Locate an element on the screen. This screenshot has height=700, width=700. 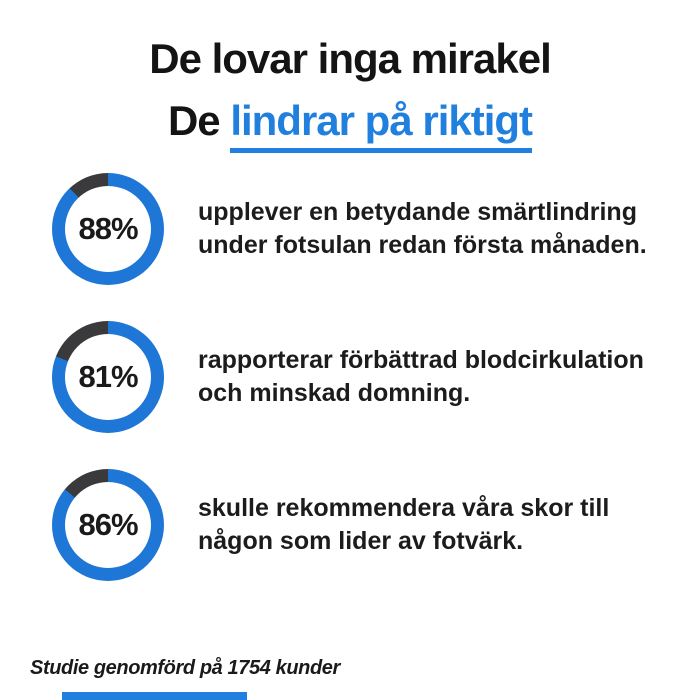
donut-chart-88: 88% is located at coordinates (108, 228).